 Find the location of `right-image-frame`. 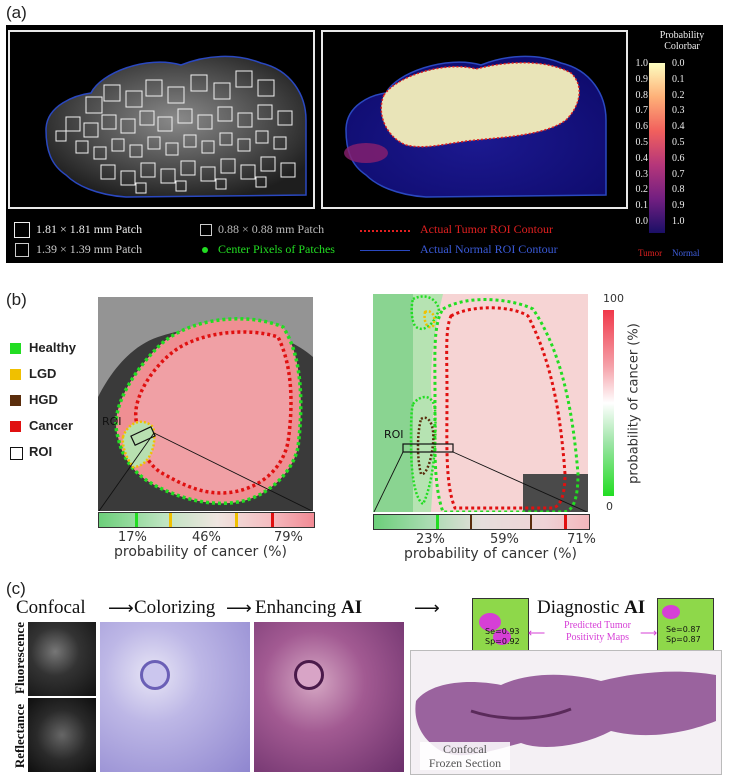

right-image-frame is located at coordinates (474, 119).